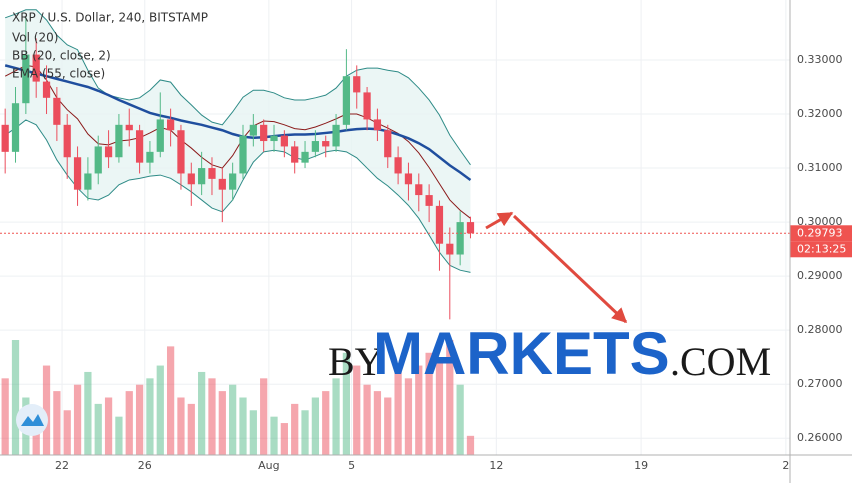 The image size is (852, 483). What do you see at coordinates (356, 361) in the screenshot?
I see `watermark-prefix: BY` at bounding box center [356, 361].